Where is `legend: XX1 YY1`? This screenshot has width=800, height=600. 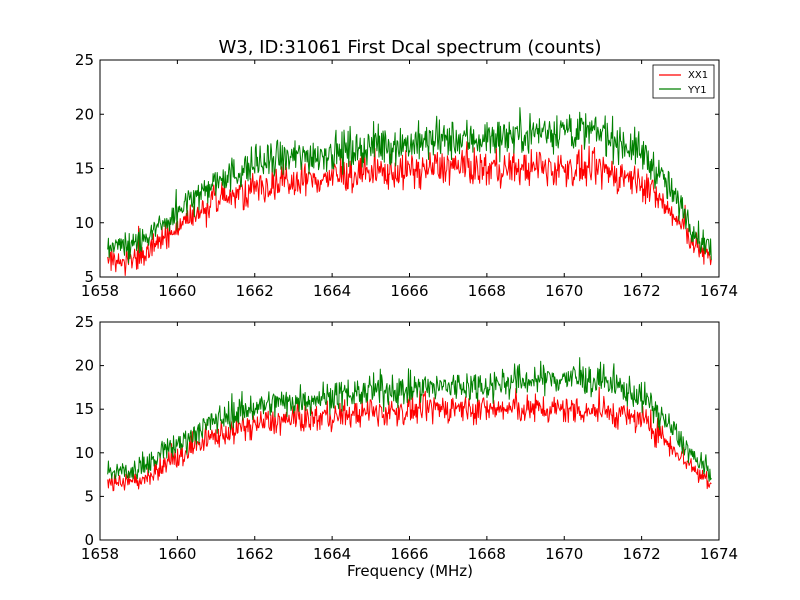 legend: XX1 YY1 is located at coordinates (683, 81).